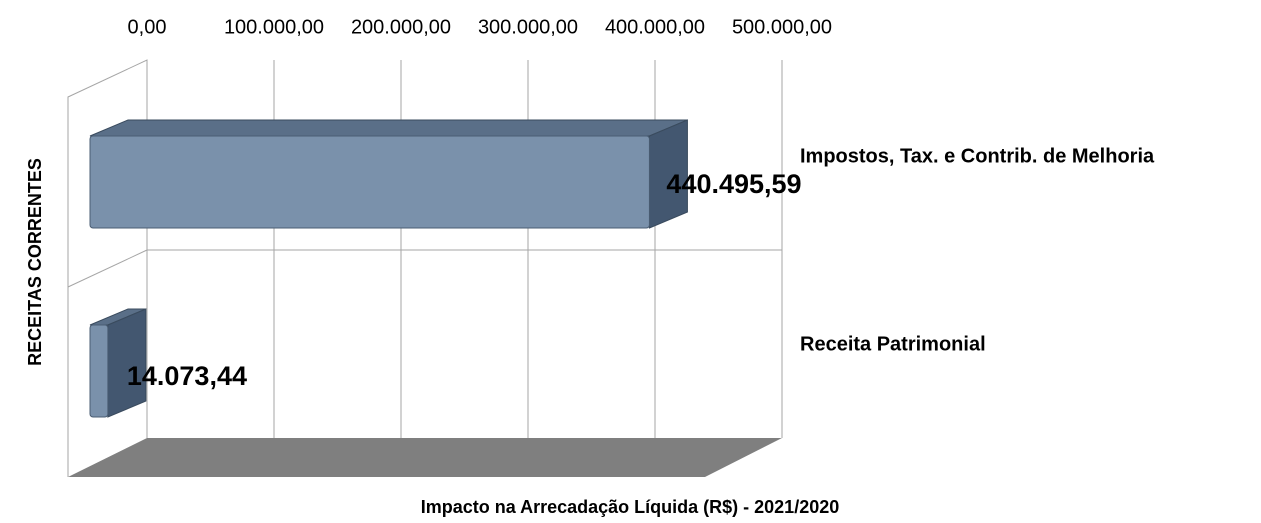 Image resolution: width=1261 pixels, height=523 pixels. Describe the element at coordinates (528, 27) in the screenshot. I see `x-tick-label: 300.000,00` at that location.